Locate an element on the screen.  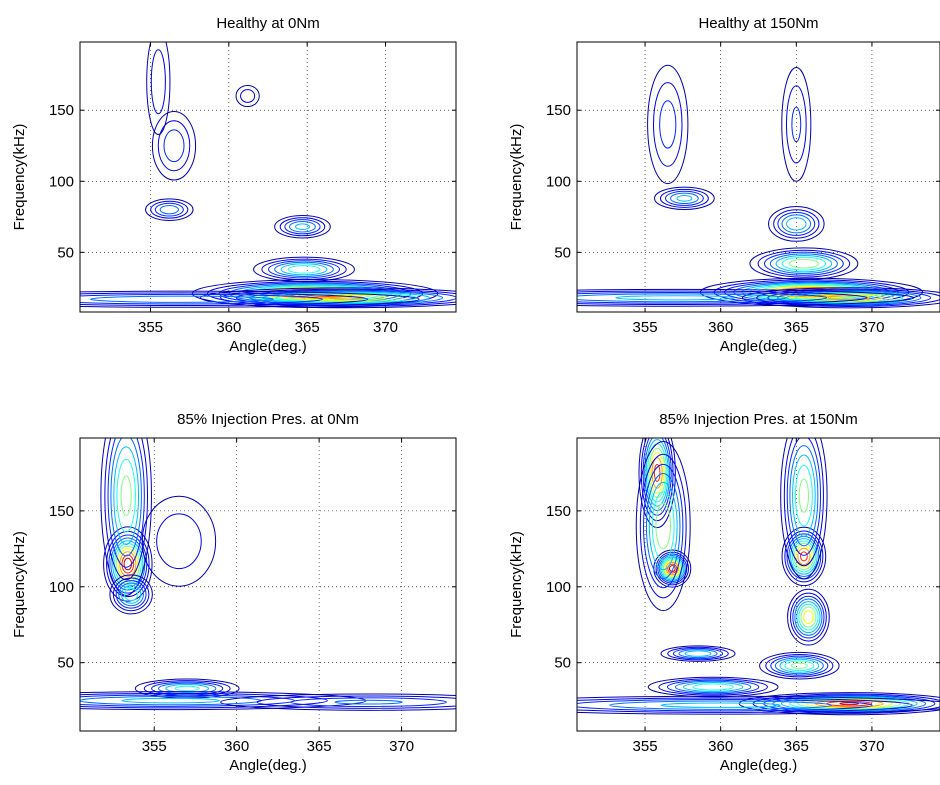
subplot-title: Healthy at 0Nm is located at coordinates (267, 23).